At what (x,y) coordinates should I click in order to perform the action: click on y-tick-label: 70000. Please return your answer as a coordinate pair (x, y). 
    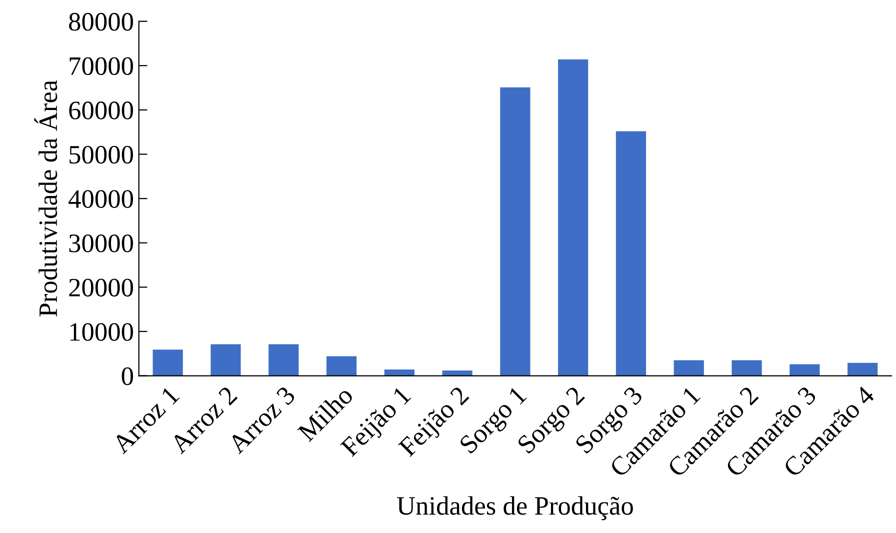
    Looking at the image, I should click on (102, 66).